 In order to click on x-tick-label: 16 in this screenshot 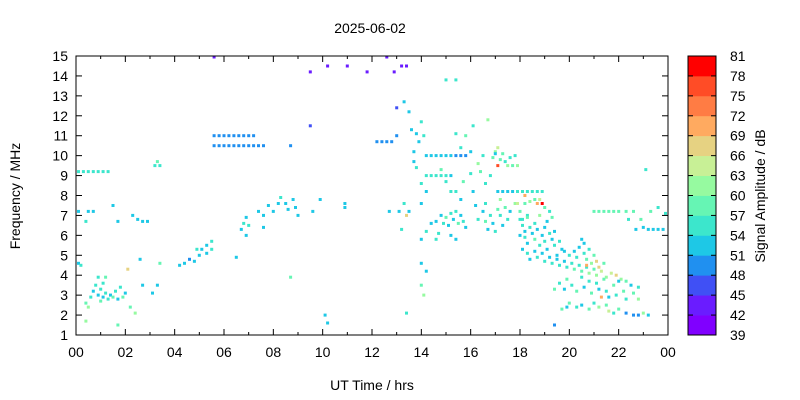, I will do `click(471, 352)`.